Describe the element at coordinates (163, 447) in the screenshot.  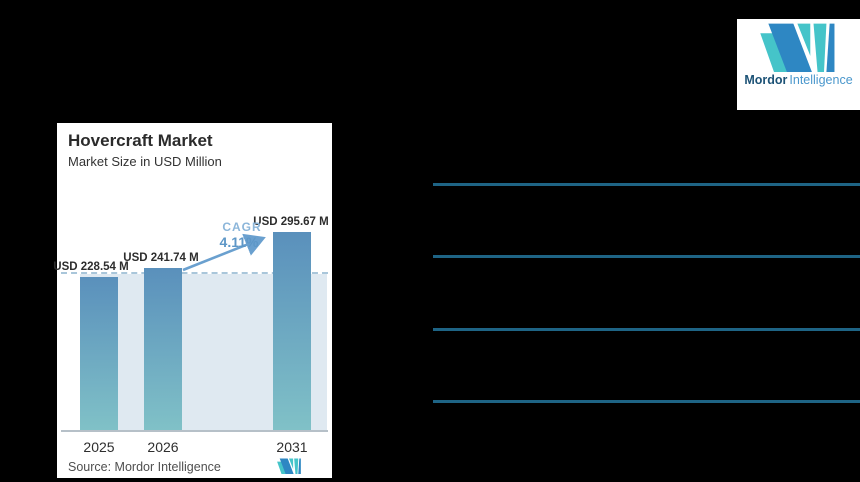
I see `x-axis-label-2026: 2026` at that location.